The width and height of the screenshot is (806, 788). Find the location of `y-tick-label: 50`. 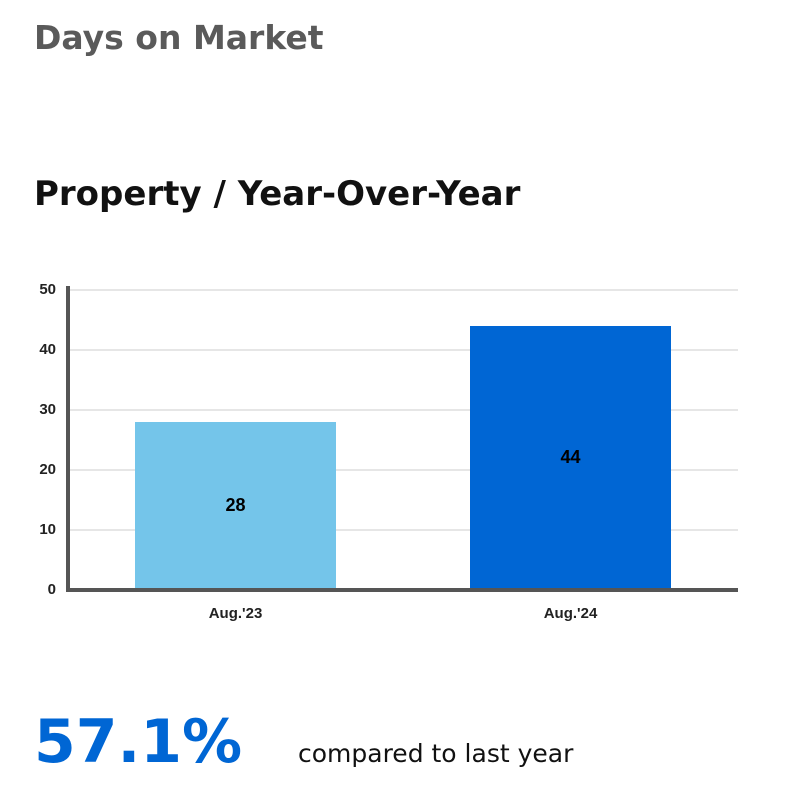

y-tick-label: 50 is located at coordinates (47, 289).